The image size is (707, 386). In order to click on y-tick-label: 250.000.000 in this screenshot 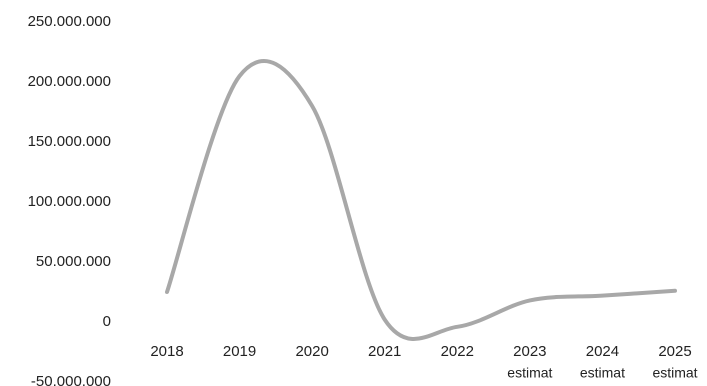, I will do `click(69, 21)`.